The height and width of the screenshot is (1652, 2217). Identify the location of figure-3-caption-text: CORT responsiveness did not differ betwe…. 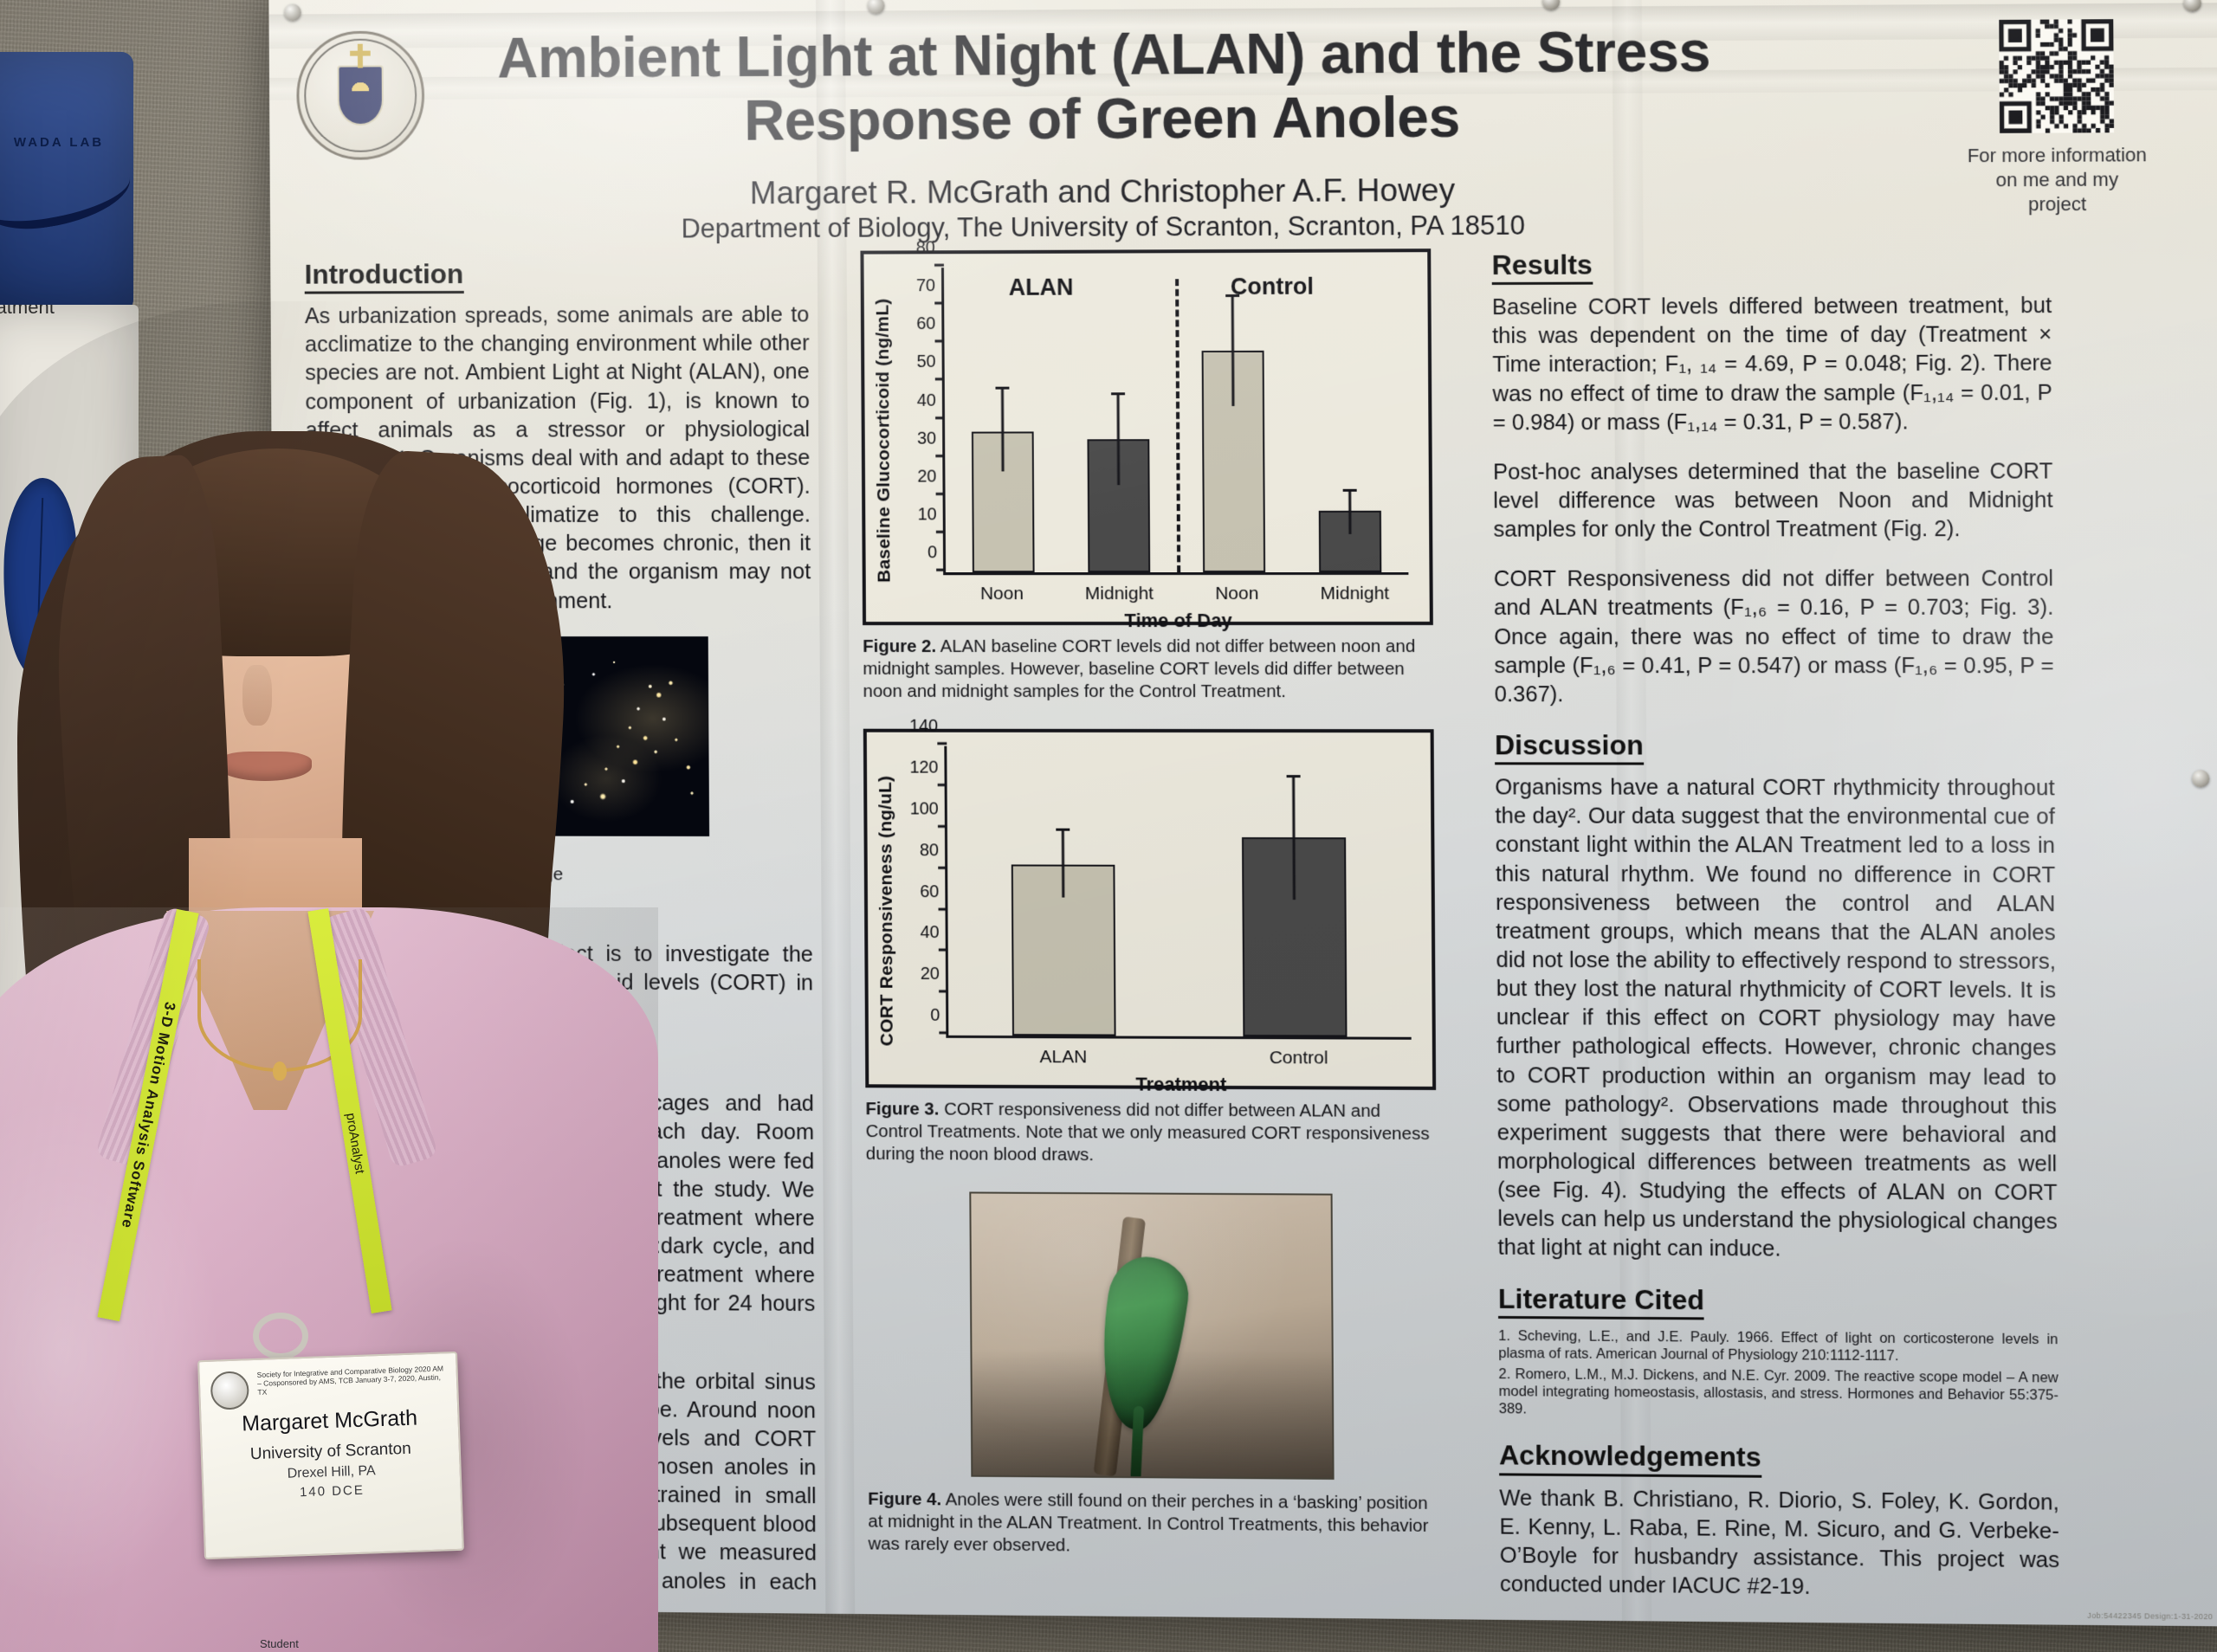
(1147, 1132).